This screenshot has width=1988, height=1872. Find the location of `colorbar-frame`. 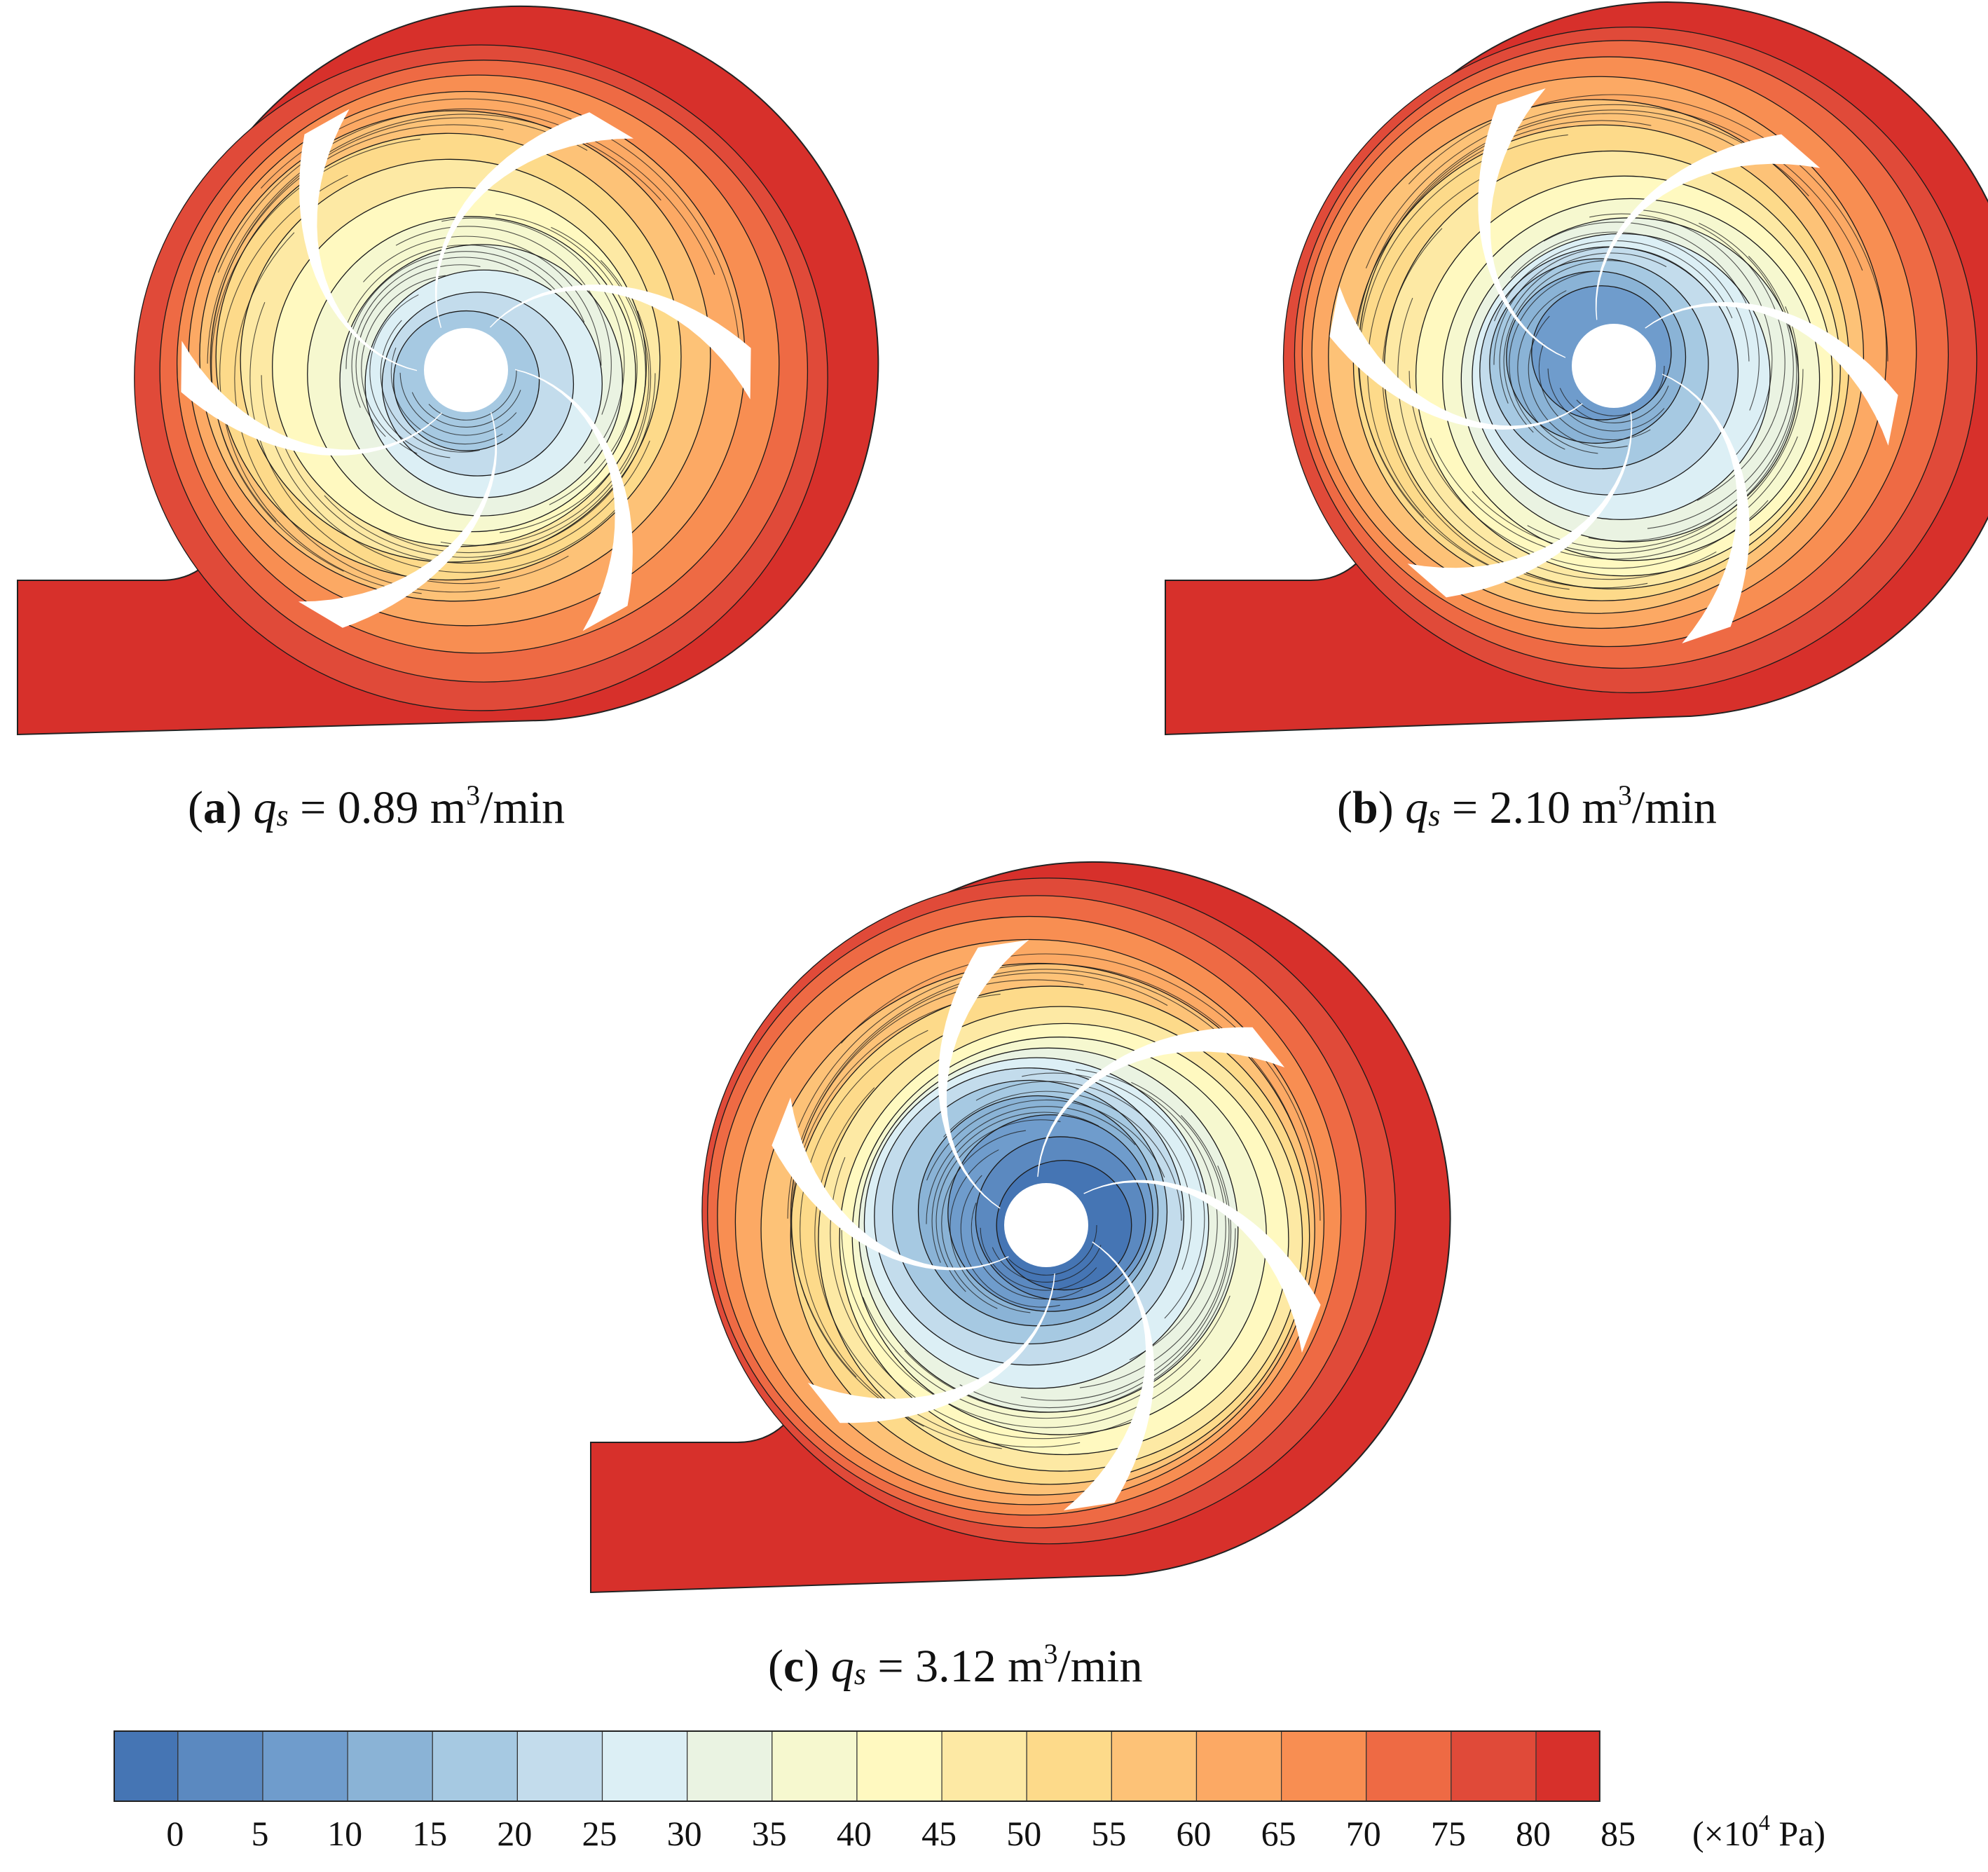

colorbar-frame is located at coordinates (857, 1766).